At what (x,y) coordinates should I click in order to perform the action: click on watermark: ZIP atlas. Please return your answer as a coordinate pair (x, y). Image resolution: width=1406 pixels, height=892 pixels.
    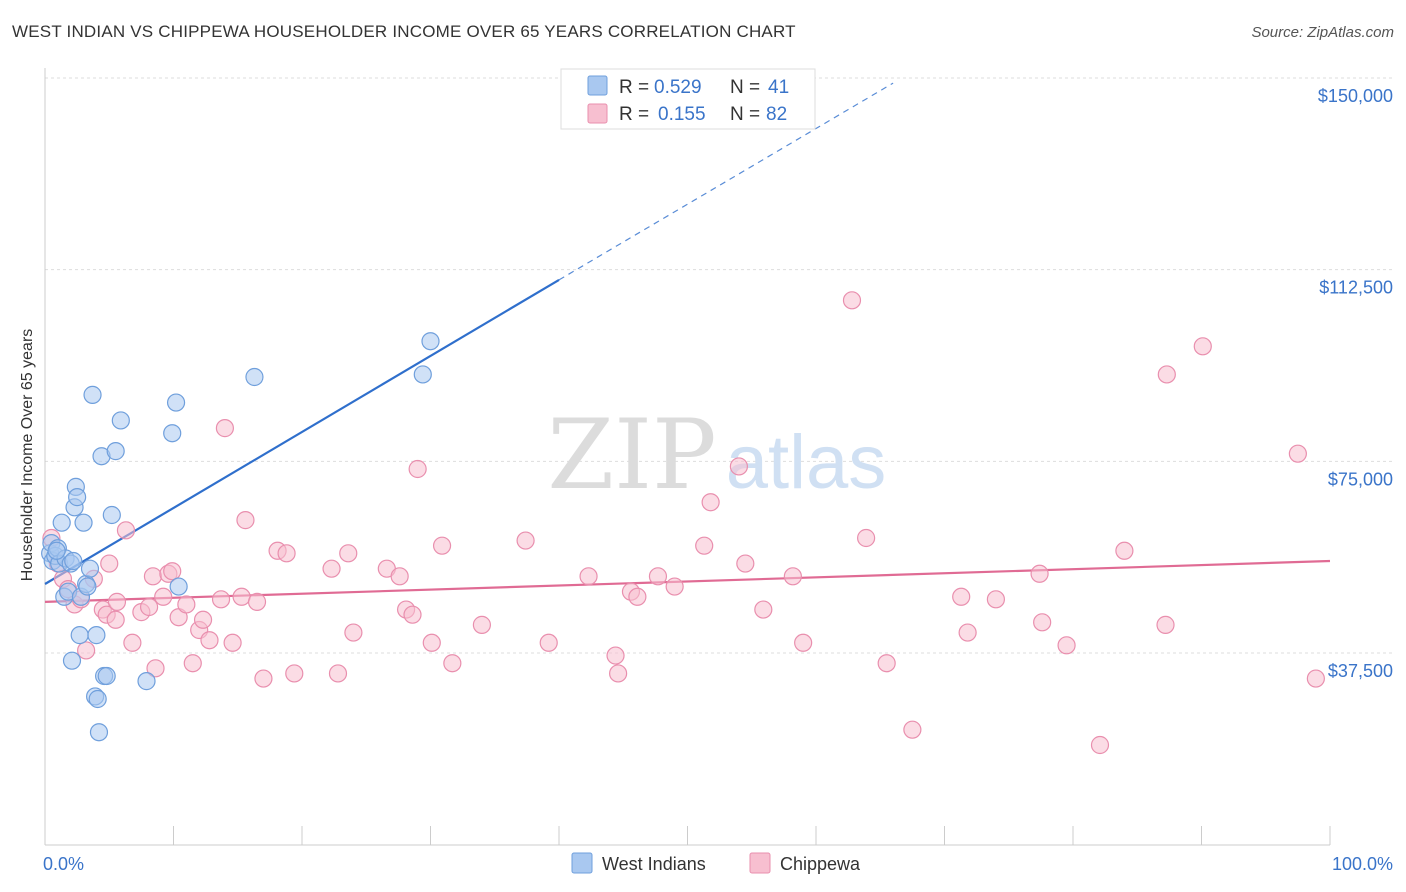
    Looking at the image, I should click on (716, 455).